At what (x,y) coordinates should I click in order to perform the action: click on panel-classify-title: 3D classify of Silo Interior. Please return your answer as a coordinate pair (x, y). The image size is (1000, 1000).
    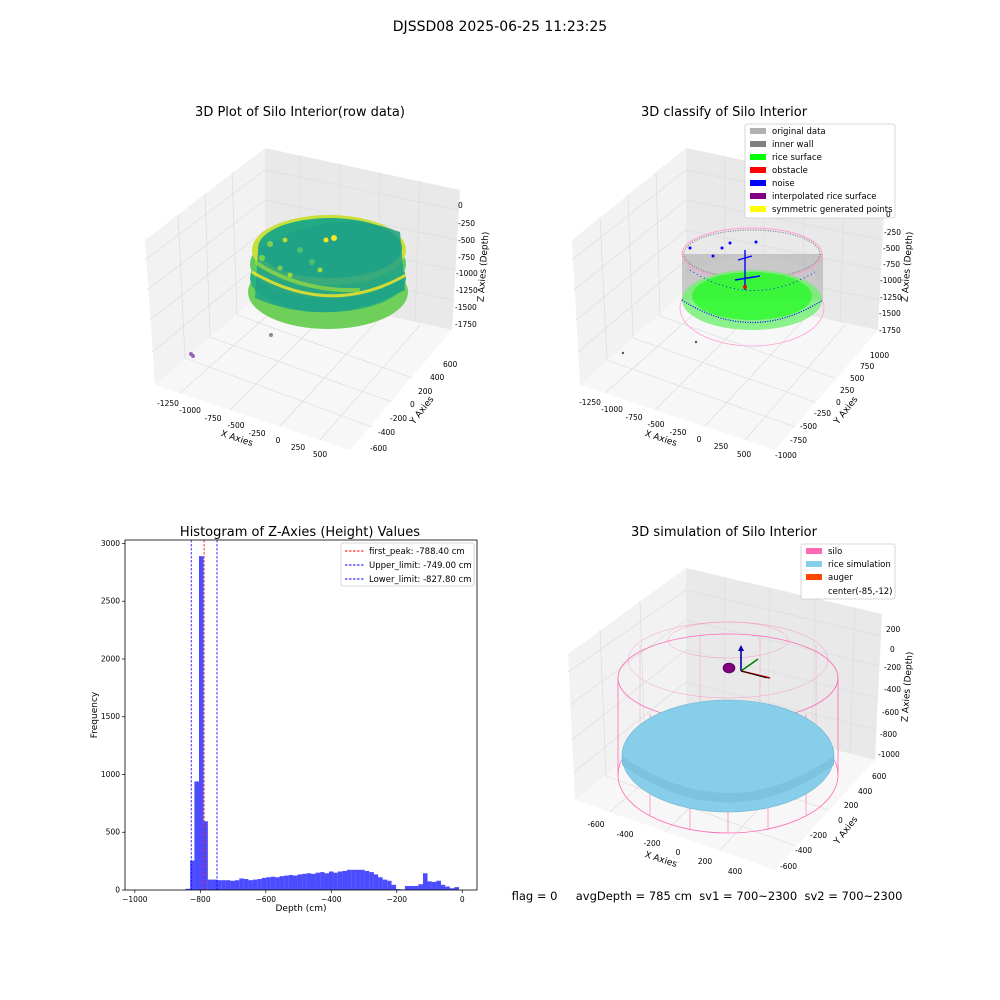
    Looking at the image, I should click on (724, 112).